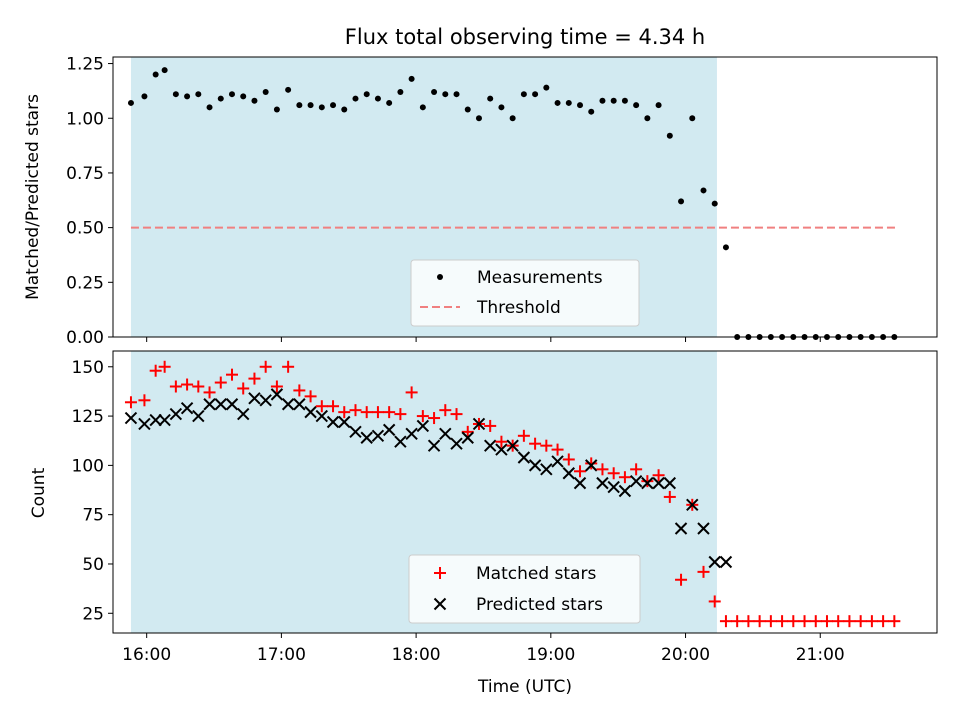 Image resolution: width=960 pixels, height=720 pixels. I want to click on y-tick-label: 0.00, so click(85, 338).